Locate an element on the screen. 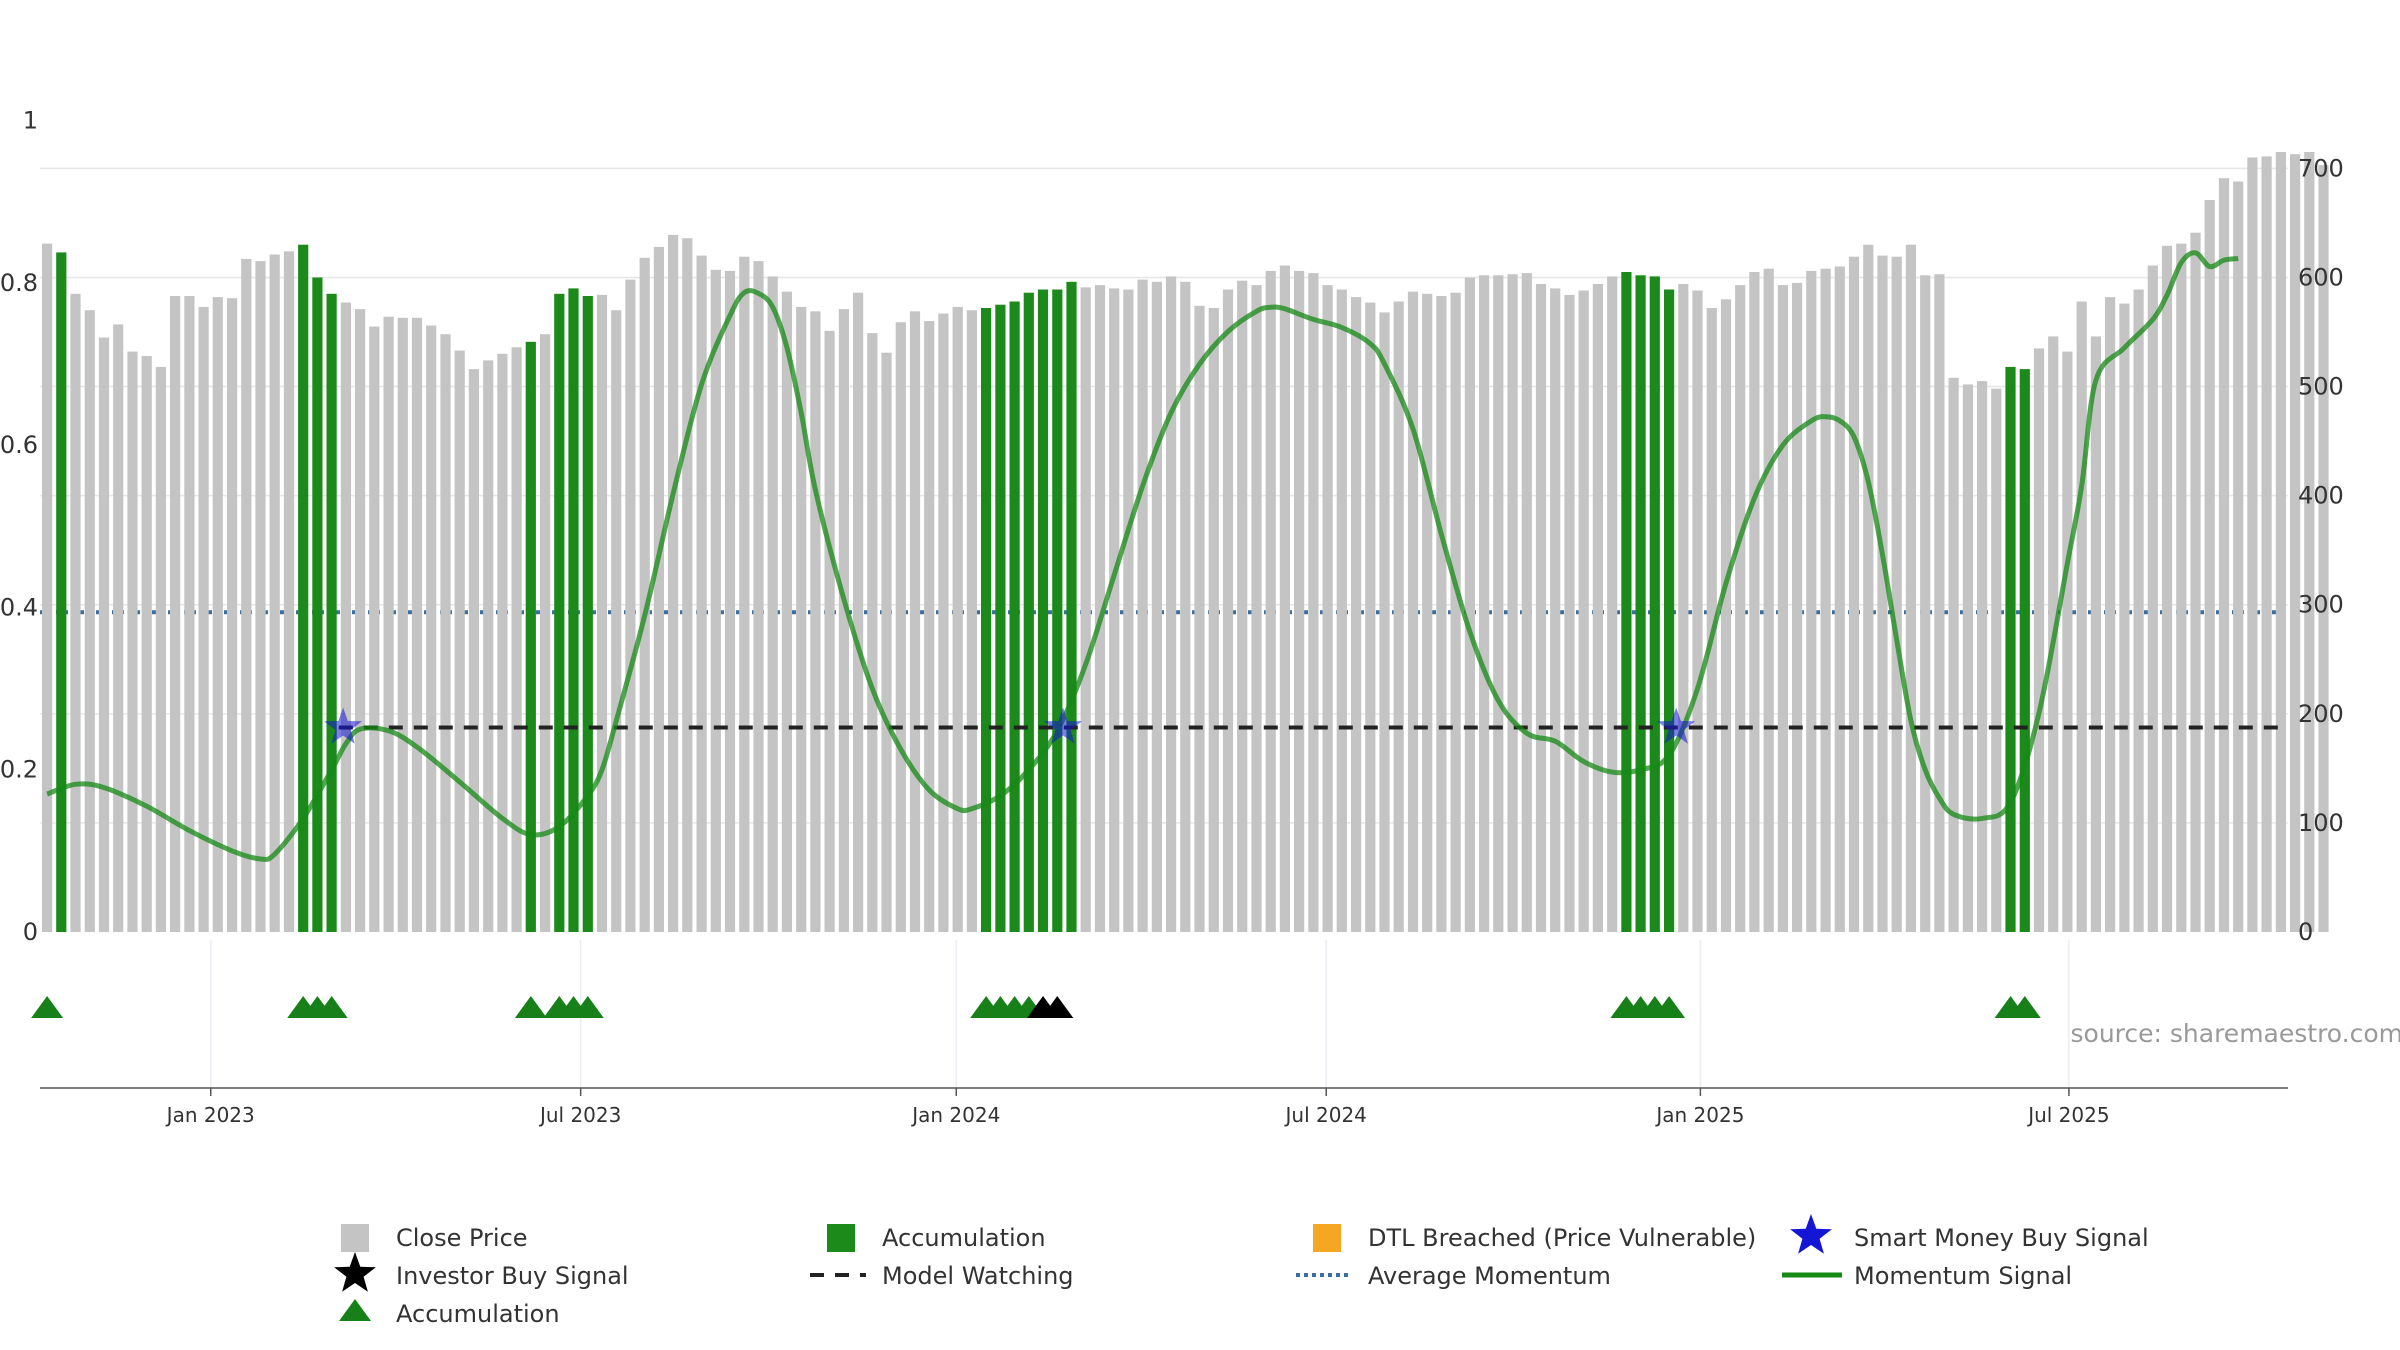 The width and height of the screenshot is (2400, 1350). x-axis-tick-label: Jul 2024 is located at coordinates (1325, 1115).